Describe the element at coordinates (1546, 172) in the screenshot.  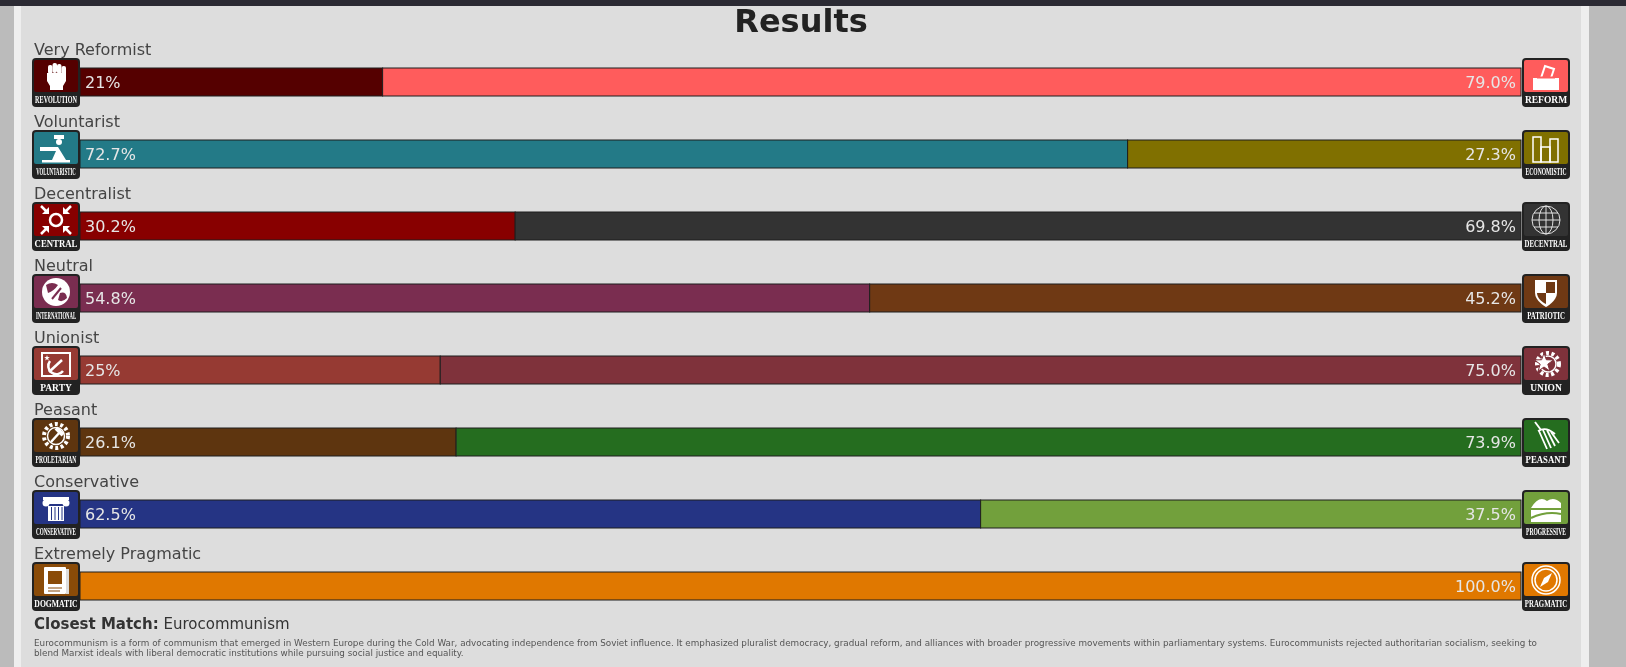
I see `text: ECONOMISTIC` at that location.